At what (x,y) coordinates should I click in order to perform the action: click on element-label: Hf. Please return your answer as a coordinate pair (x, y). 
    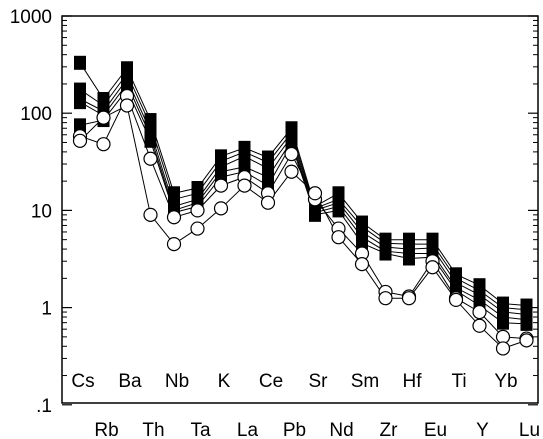
    Looking at the image, I should click on (413, 381).